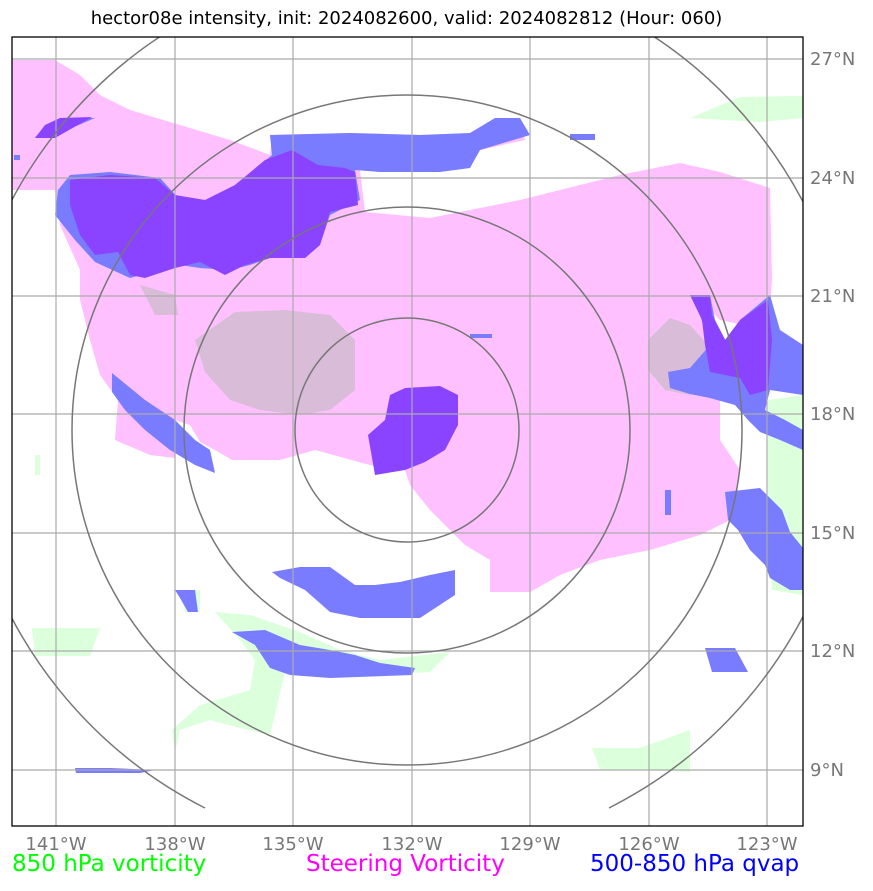 The width and height of the screenshot is (873, 891). What do you see at coordinates (766, 844) in the screenshot?
I see `lon-label-123: 123°W` at bounding box center [766, 844].